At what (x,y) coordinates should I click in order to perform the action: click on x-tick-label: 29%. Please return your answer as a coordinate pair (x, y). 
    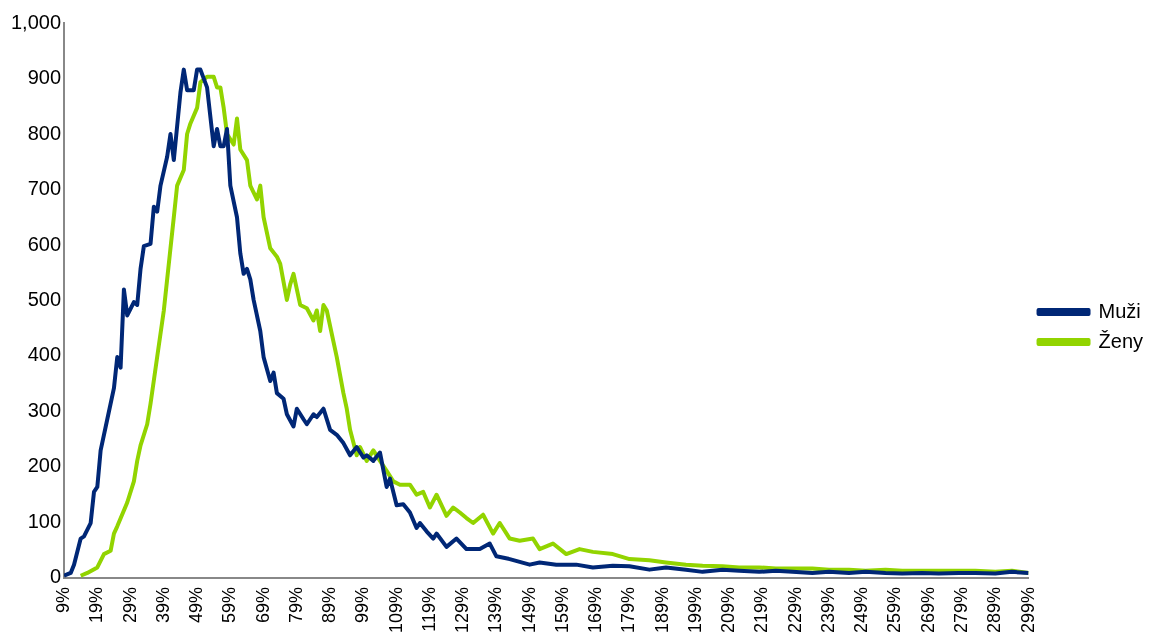
    Looking at the image, I should click on (129, 604).